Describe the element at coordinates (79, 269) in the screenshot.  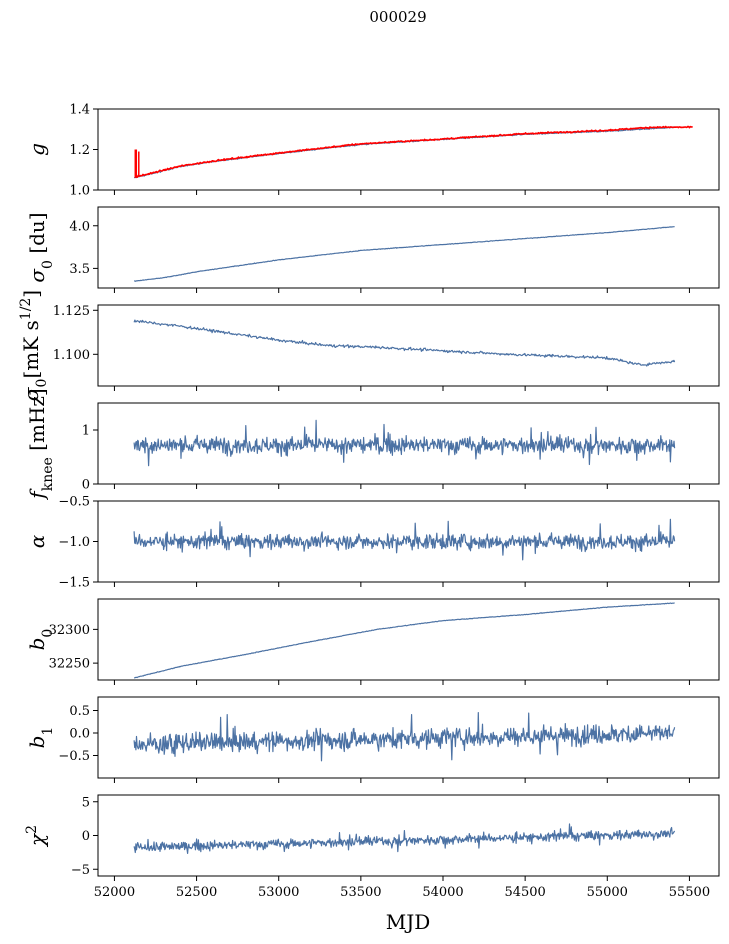
I see `panel-sigma0-du-ytick-label: 3.5` at that location.